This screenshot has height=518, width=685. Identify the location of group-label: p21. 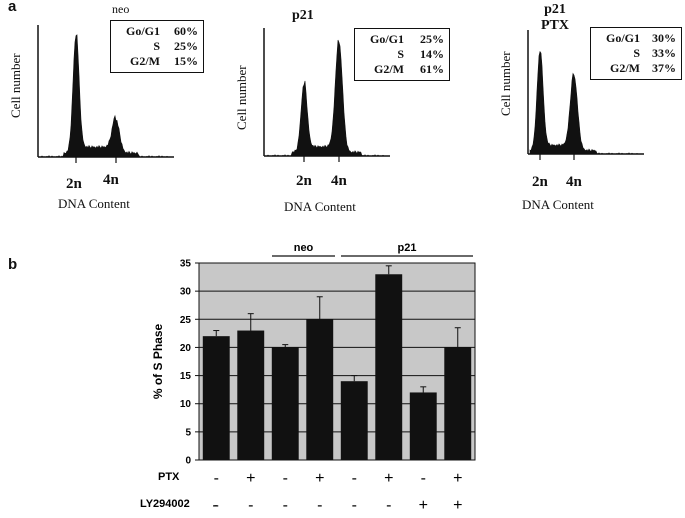
(407, 248).